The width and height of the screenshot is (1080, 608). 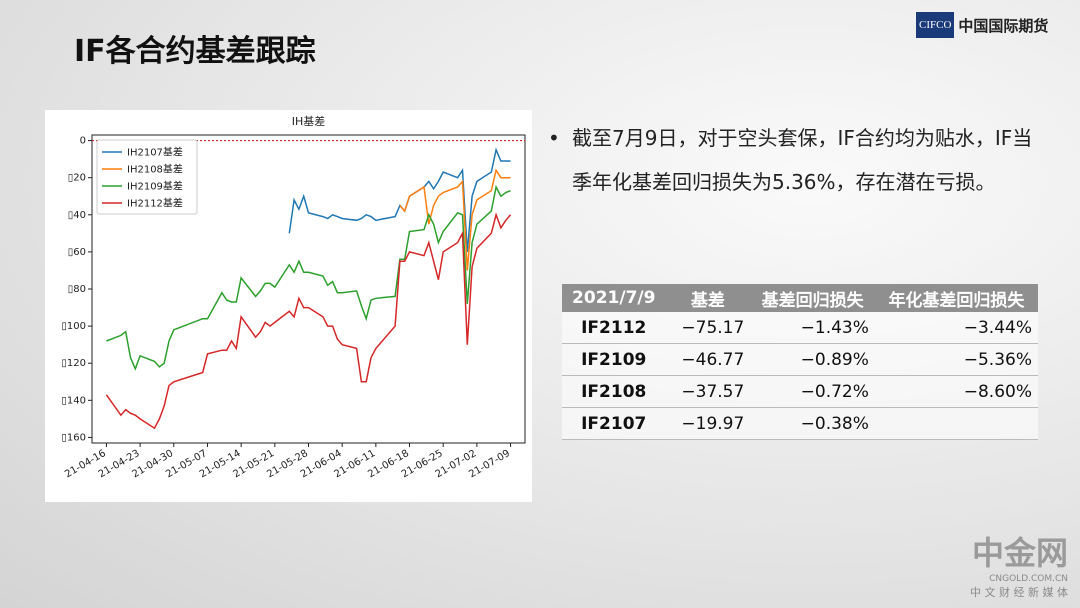 I want to click on table-cell: IF2109, so click(x=614, y=359).